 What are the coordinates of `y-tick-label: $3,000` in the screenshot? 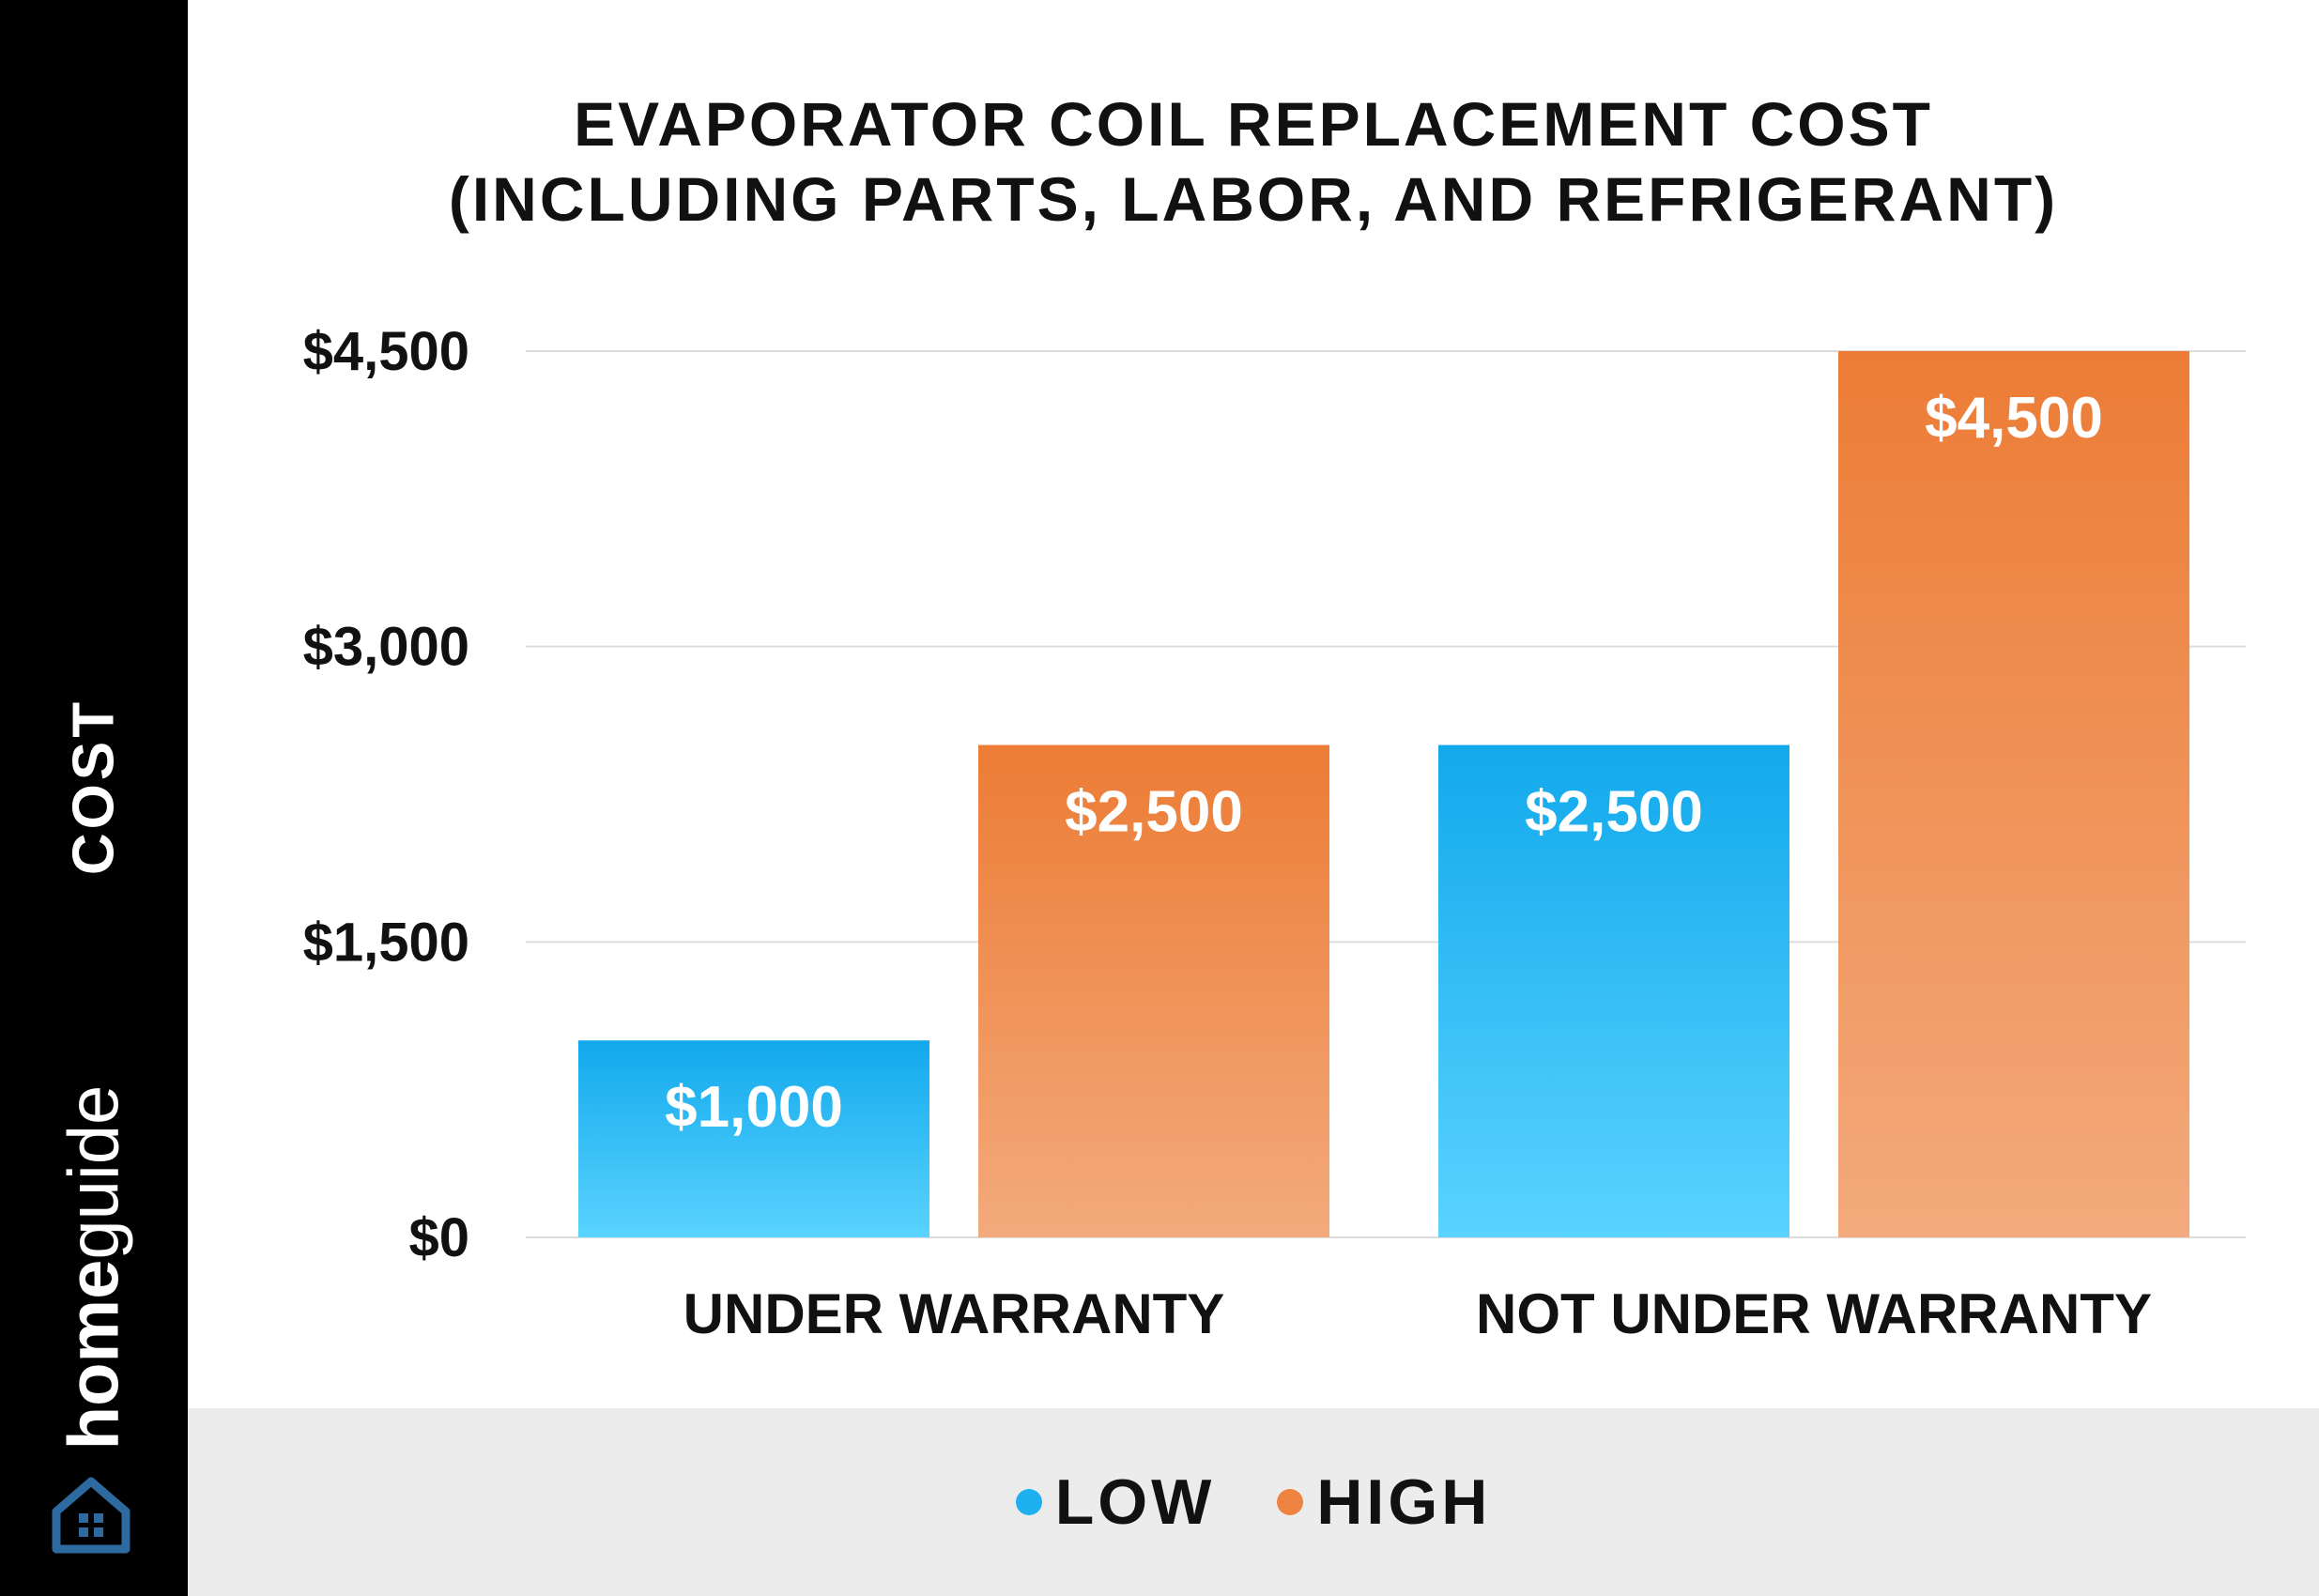 It's located at (386, 647).